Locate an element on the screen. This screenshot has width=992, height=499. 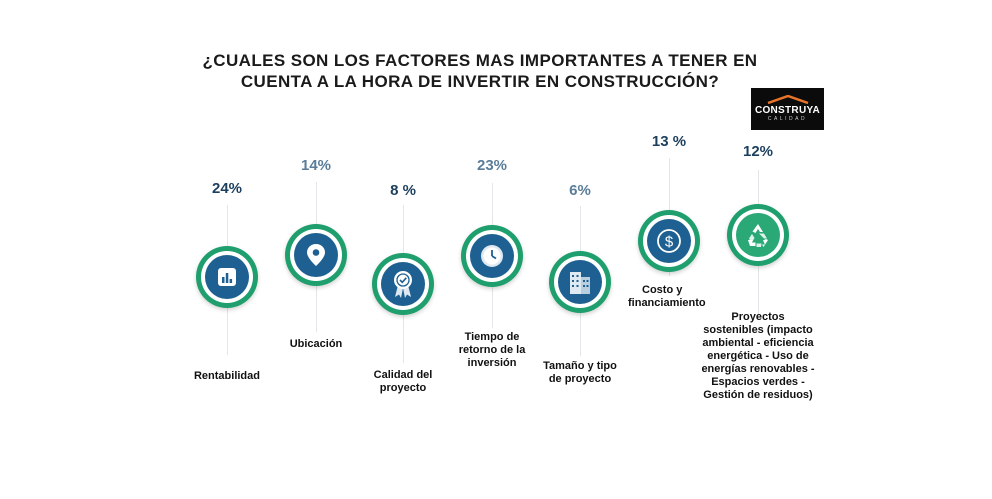
dollar-coin-icon: $ is located at coordinates (669, 241).